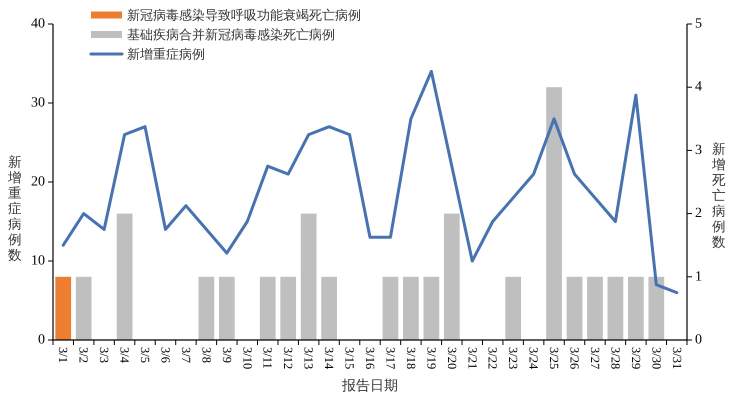 The width and height of the screenshot is (740, 400). I want to click on x-tick-label: 3/11, so click(267, 358).